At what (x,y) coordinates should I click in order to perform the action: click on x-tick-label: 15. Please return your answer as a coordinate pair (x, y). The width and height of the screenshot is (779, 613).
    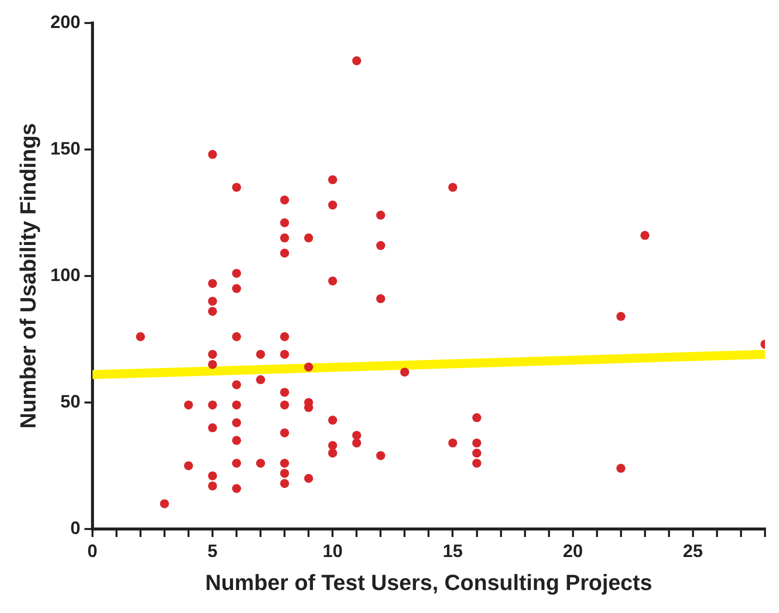
    Looking at the image, I should click on (452, 550).